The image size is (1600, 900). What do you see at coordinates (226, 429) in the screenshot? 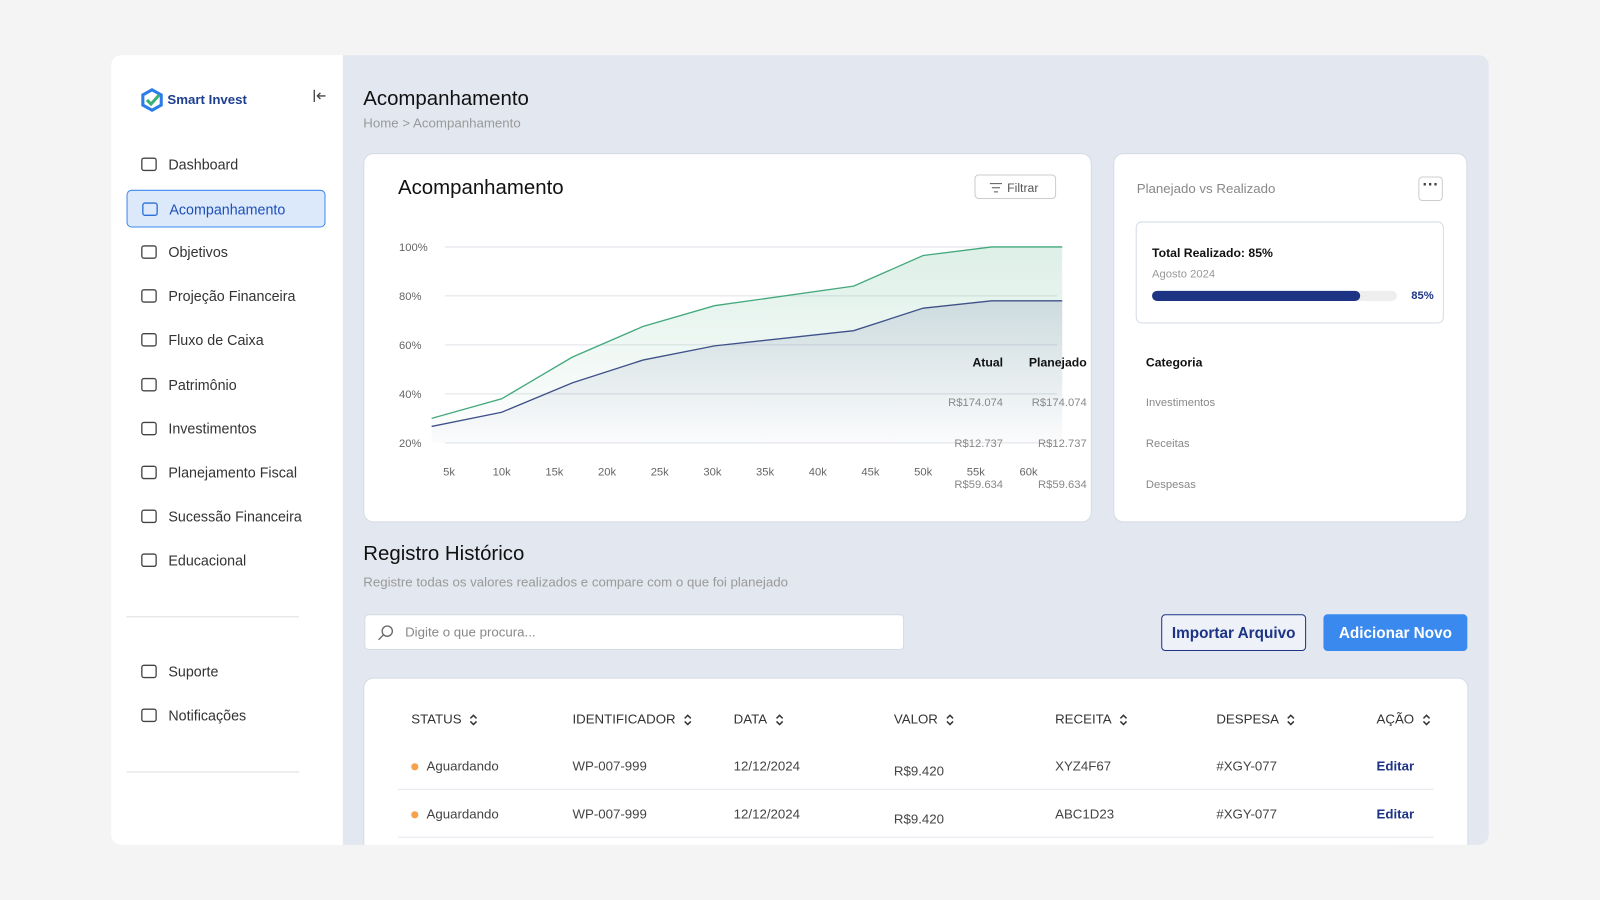
I see `nav-item: Investimentos` at bounding box center [226, 429].